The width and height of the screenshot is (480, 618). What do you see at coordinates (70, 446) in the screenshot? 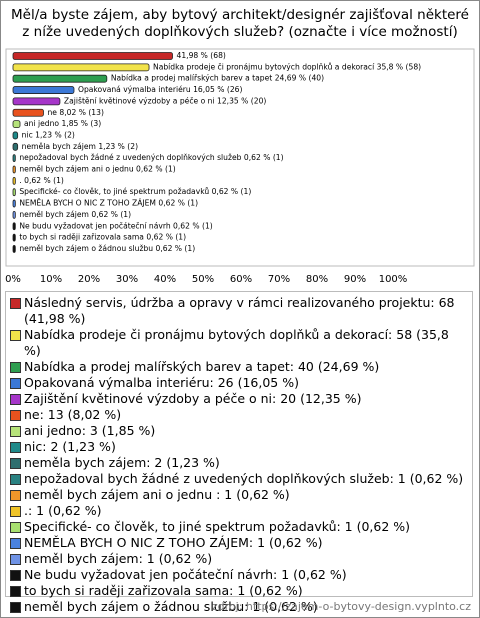
I see `legend-label: nic: 2 (1,23 %)` at bounding box center [70, 446].